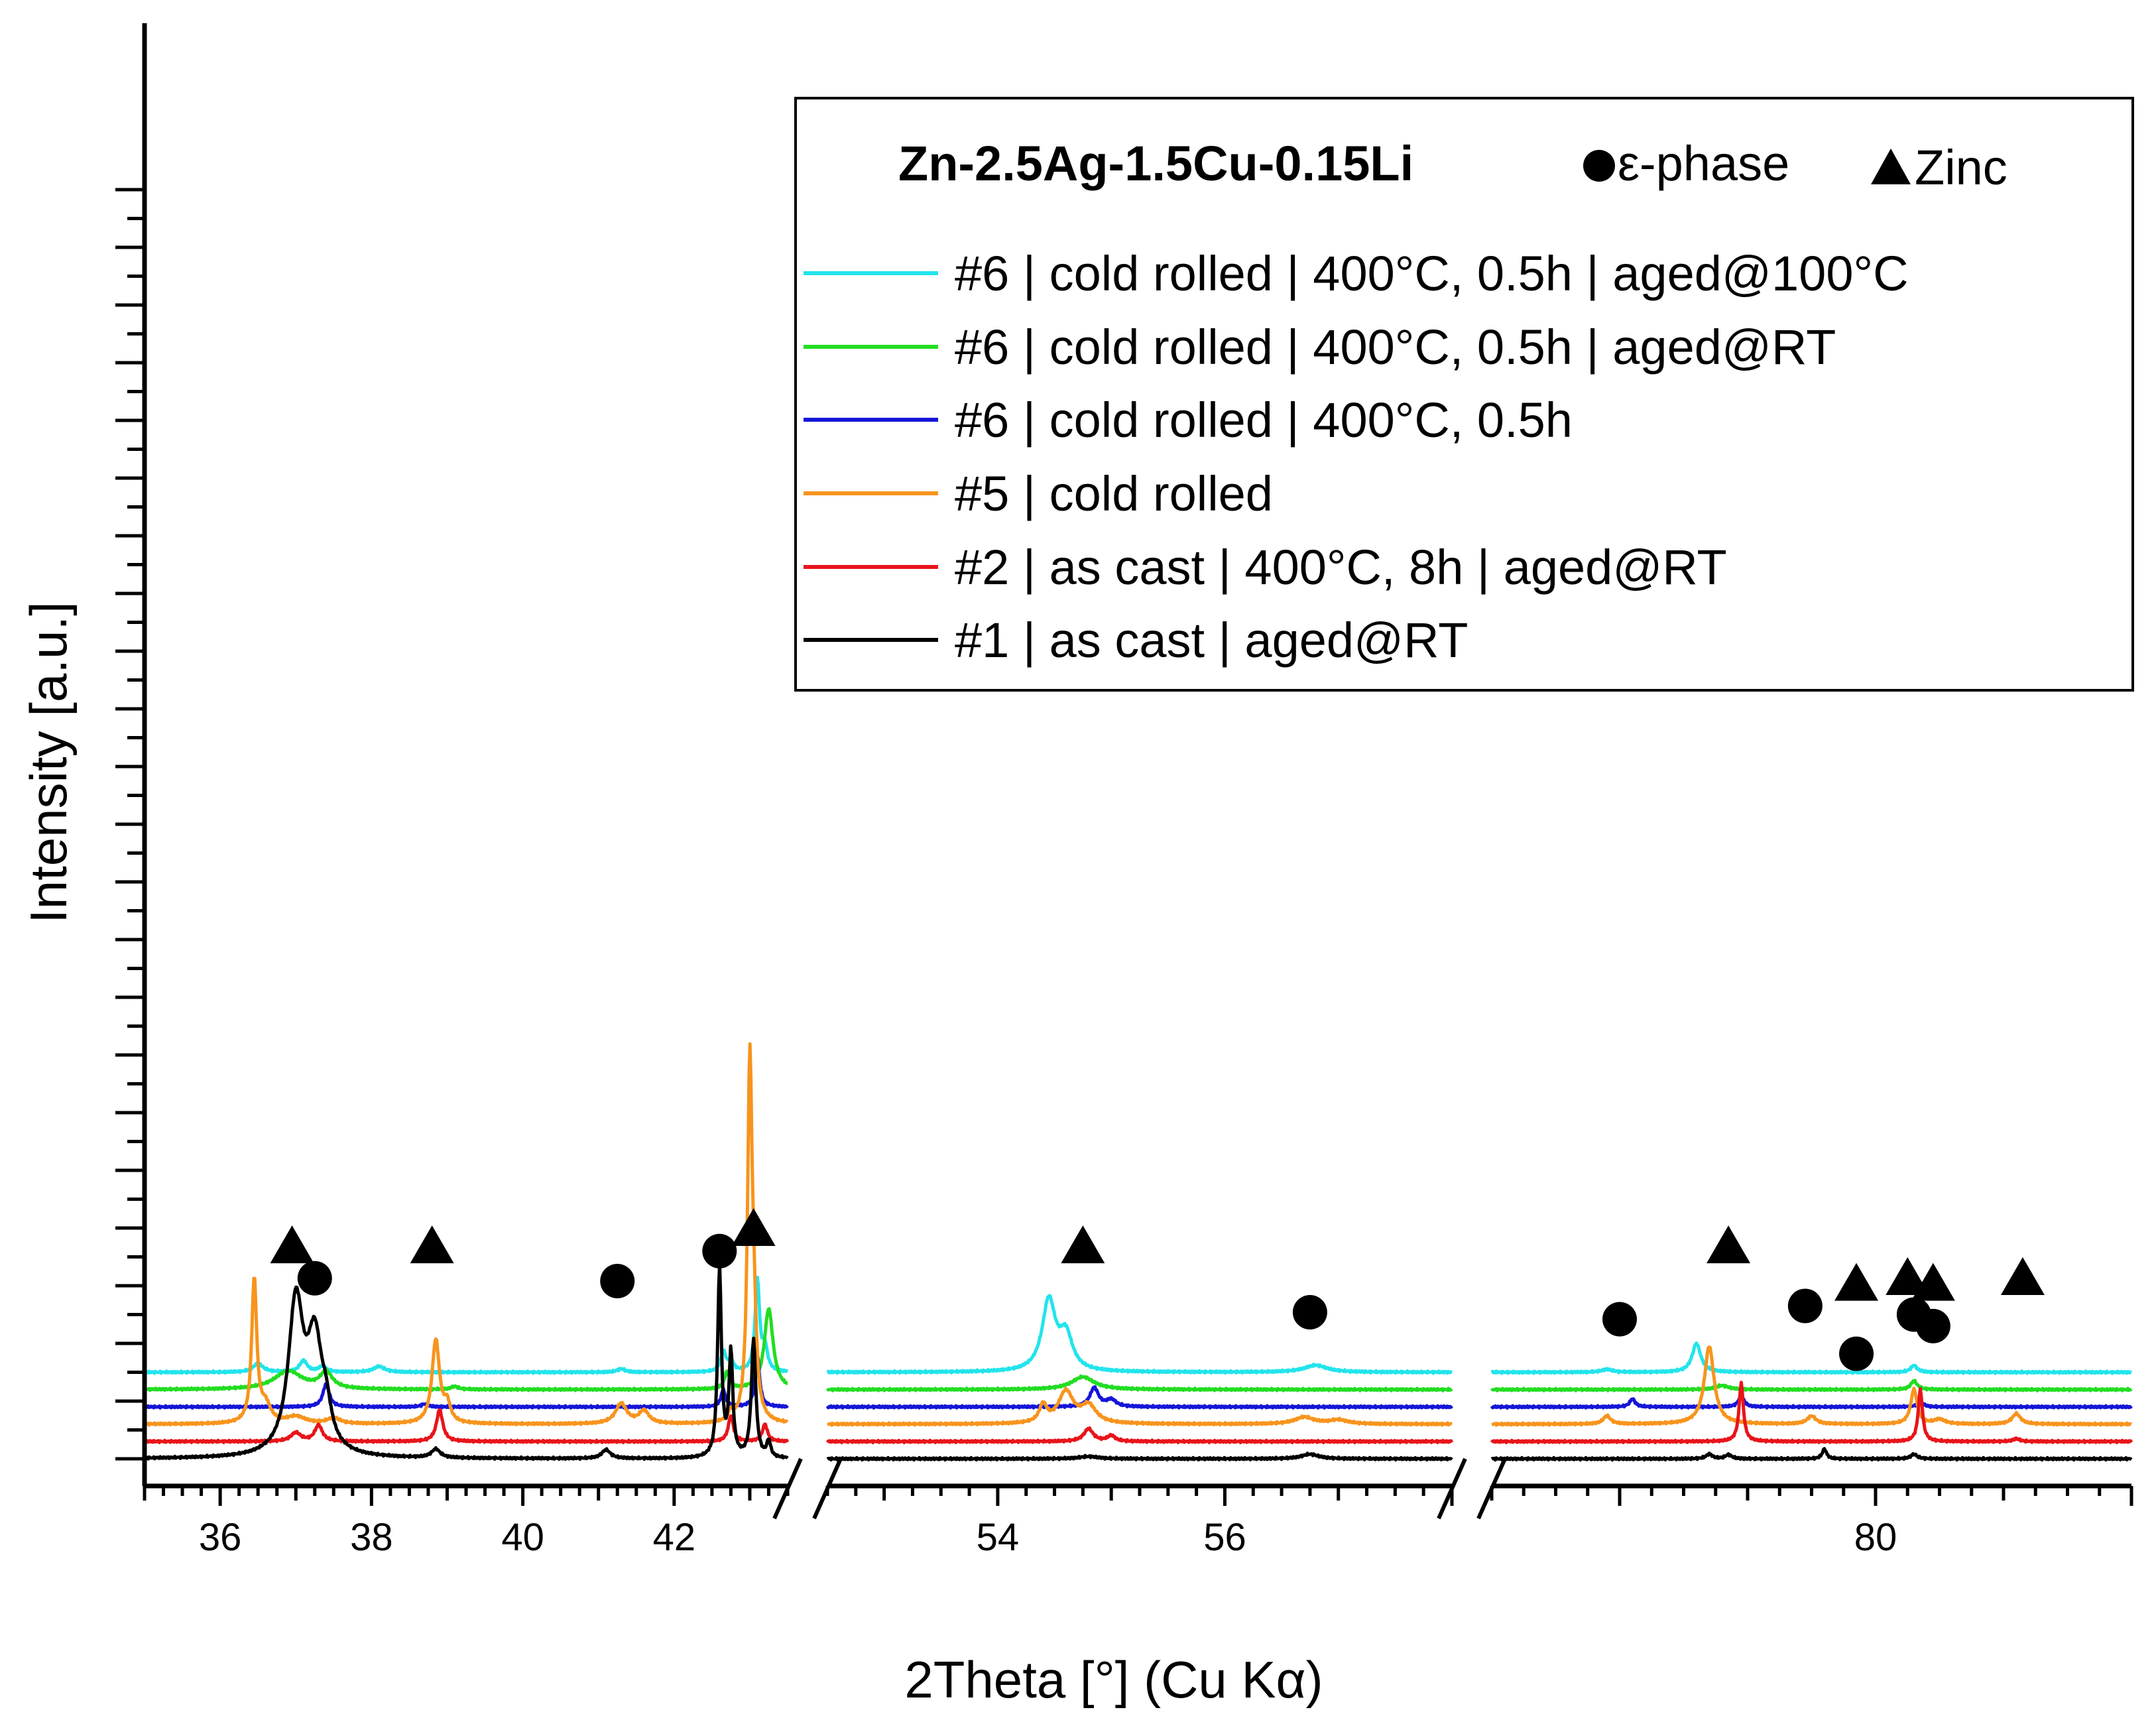 The height and width of the screenshot is (1728, 2156). I want to click on x-tick-label: 56, so click(1224, 1537).